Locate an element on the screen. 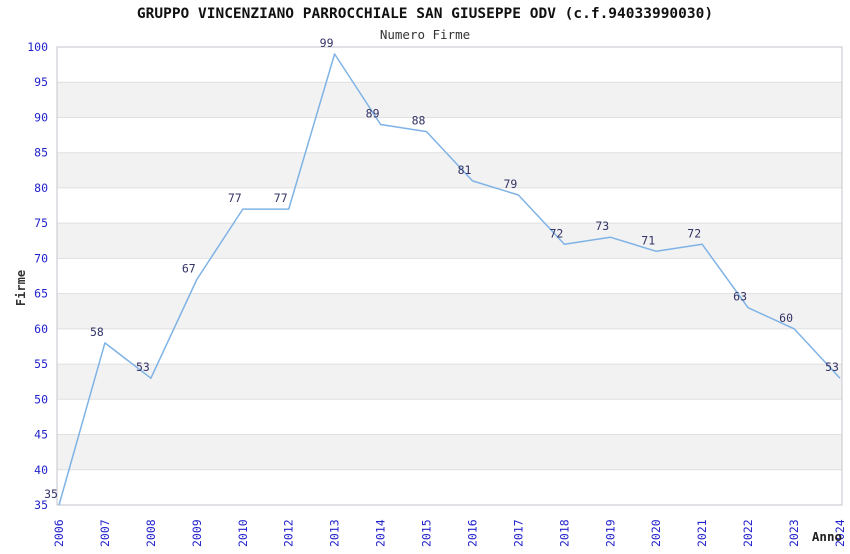  y-axis-tick-label: 90 is located at coordinates (41, 118).